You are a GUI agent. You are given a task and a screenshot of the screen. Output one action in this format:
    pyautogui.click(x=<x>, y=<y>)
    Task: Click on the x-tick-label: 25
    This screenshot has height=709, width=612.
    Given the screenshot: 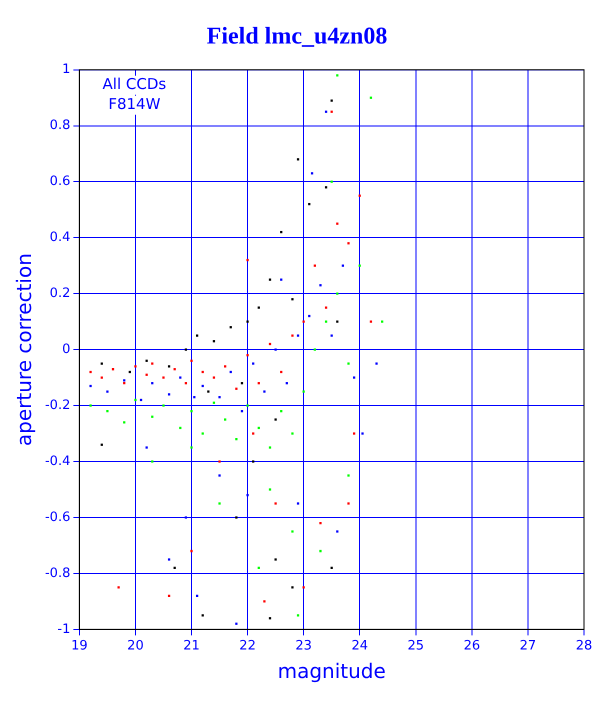 What is the action you would take?
    pyautogui.click(x=416, y=646)
    